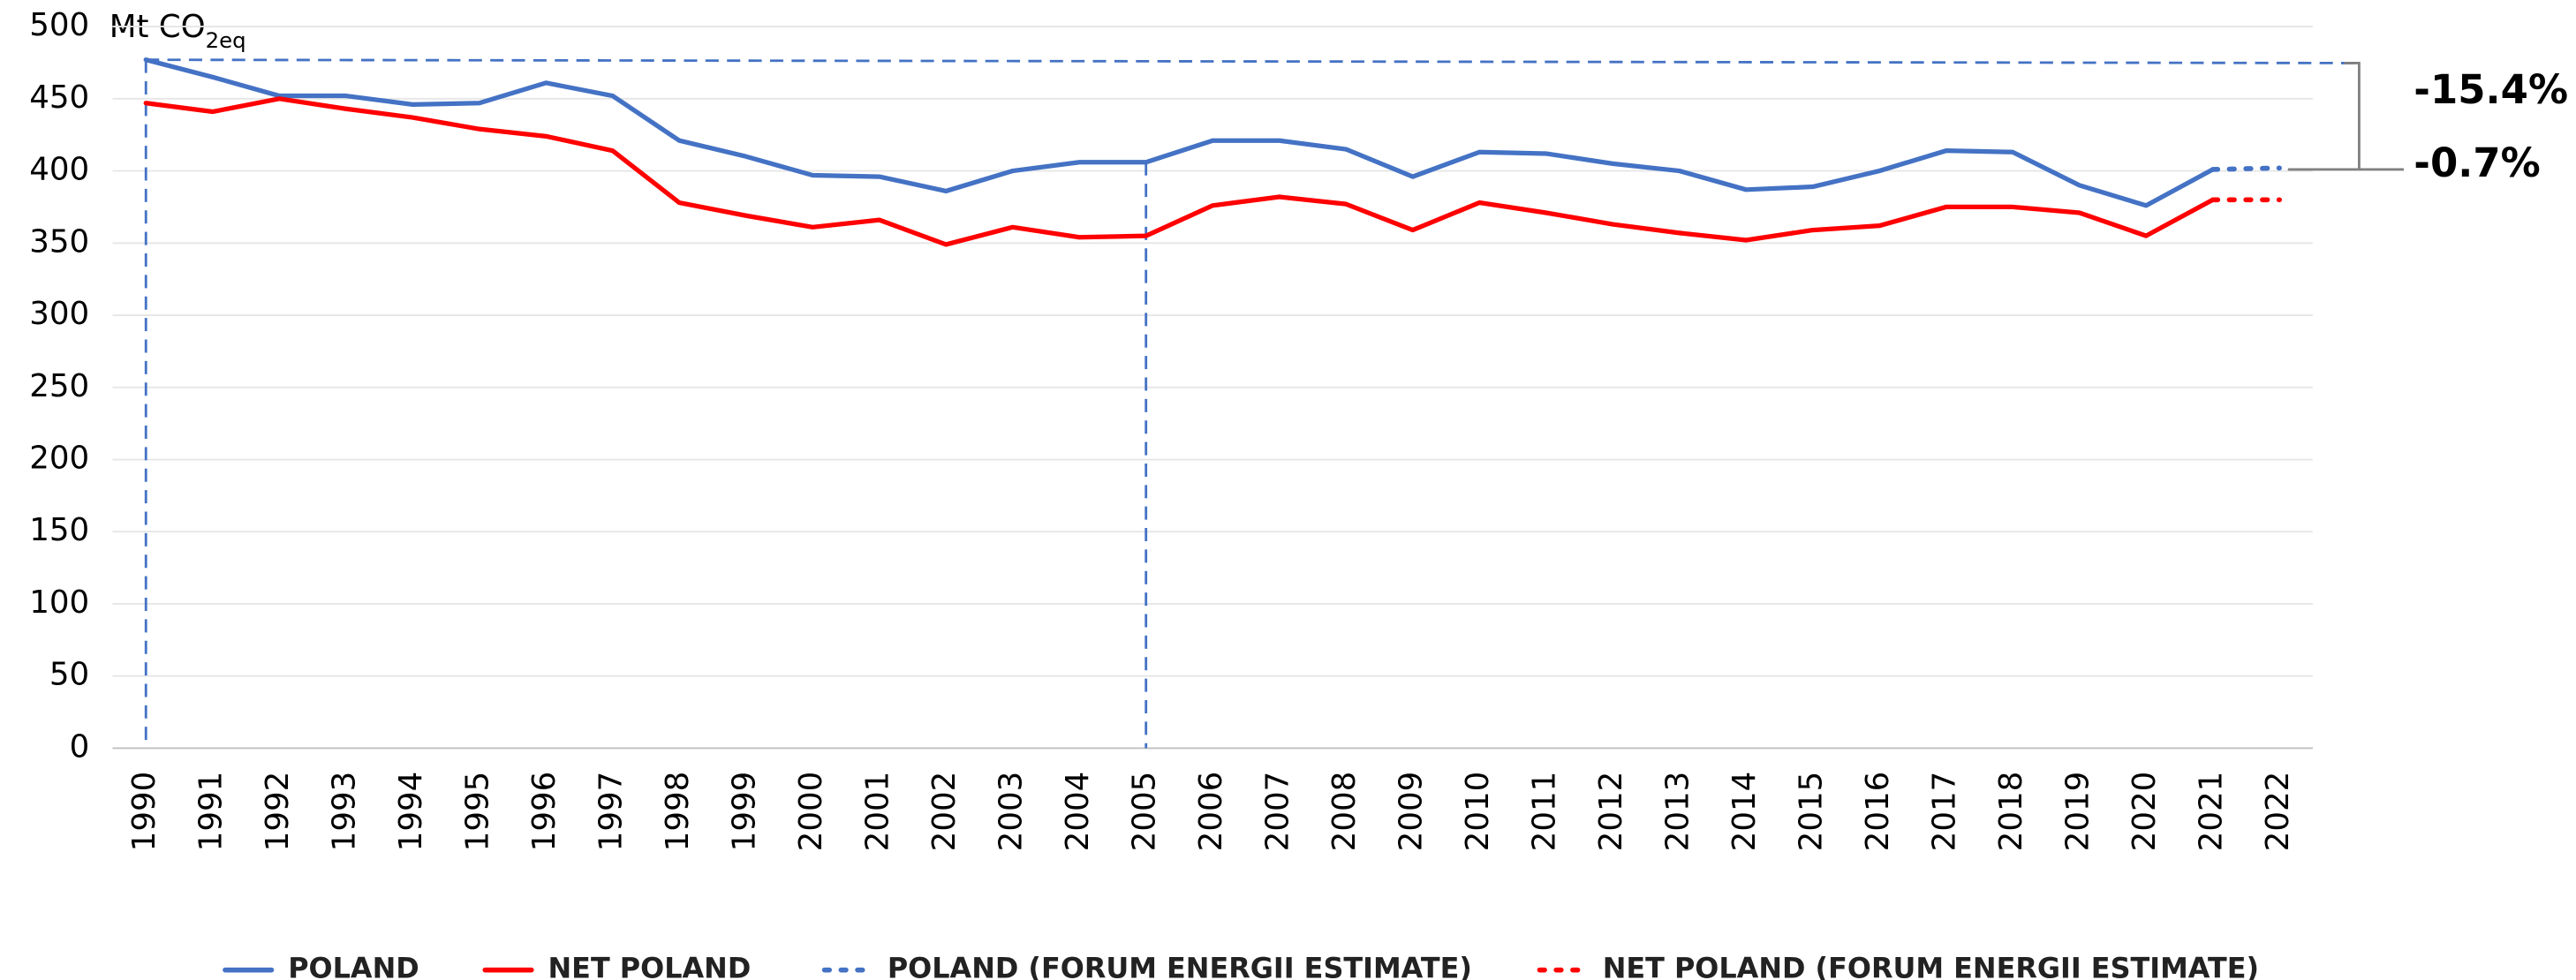  Describe the element at coordinates (353, 966) in the screenshot. I see `legend-label: POLAND` at that location.